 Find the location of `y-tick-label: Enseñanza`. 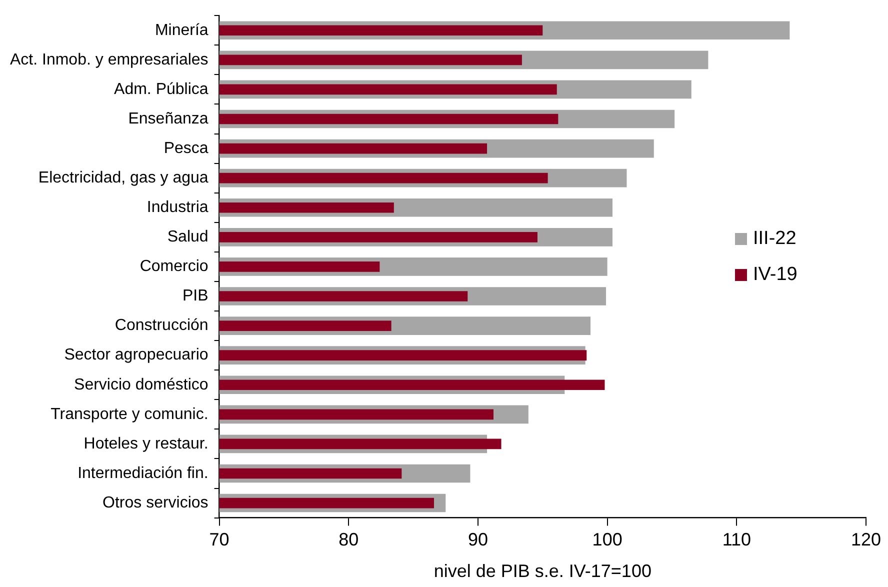

y-tick-label: Enseñanza is located at coordinates (168, 119).